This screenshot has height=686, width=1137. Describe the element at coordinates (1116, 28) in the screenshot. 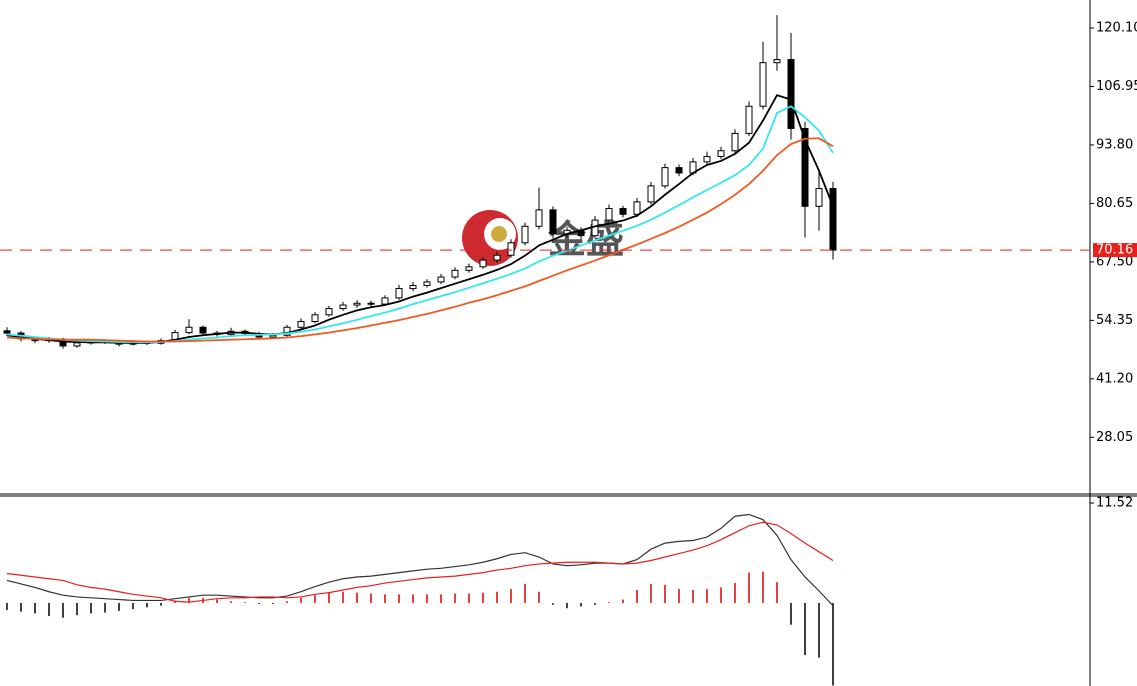

I see `y-tick-label: 120.10` at that location.